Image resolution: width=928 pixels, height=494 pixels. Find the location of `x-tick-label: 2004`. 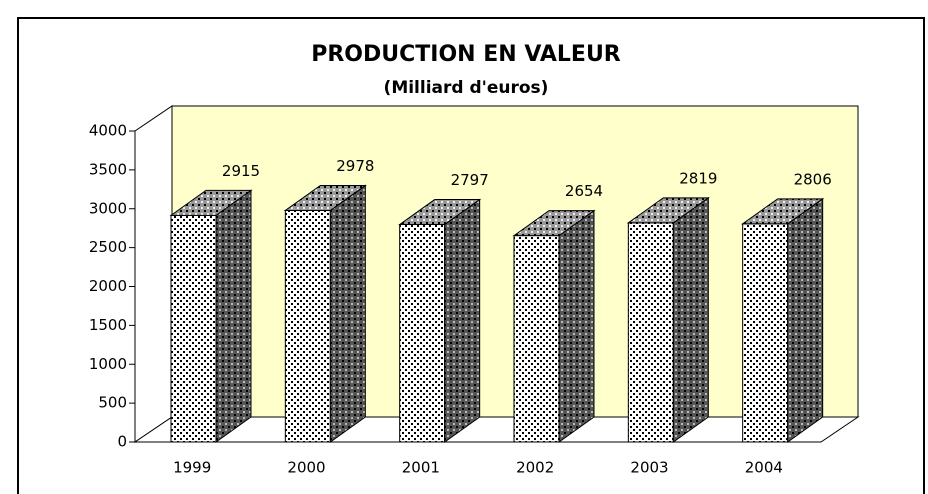

x-tick-label: 2004 is located at coordinates (764, 468).